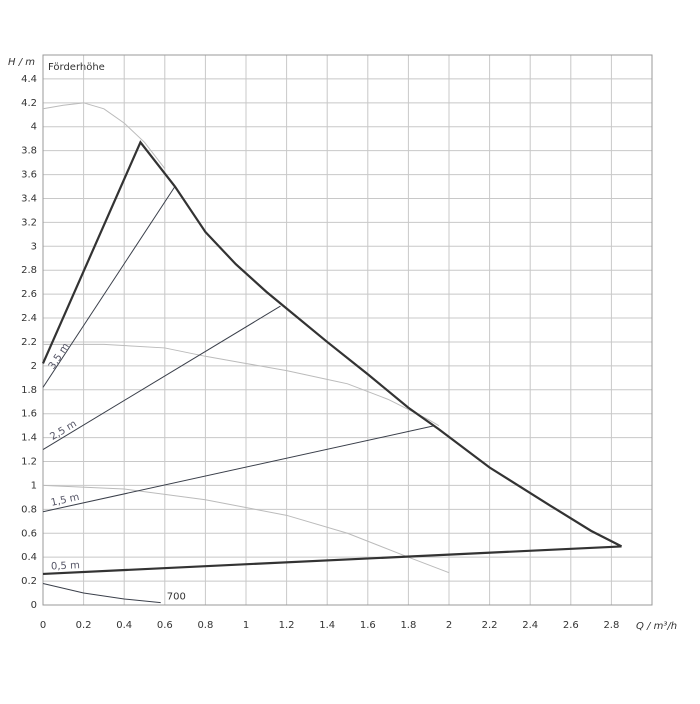  I want to click on y-tick-label: 2, so click(34, 366).